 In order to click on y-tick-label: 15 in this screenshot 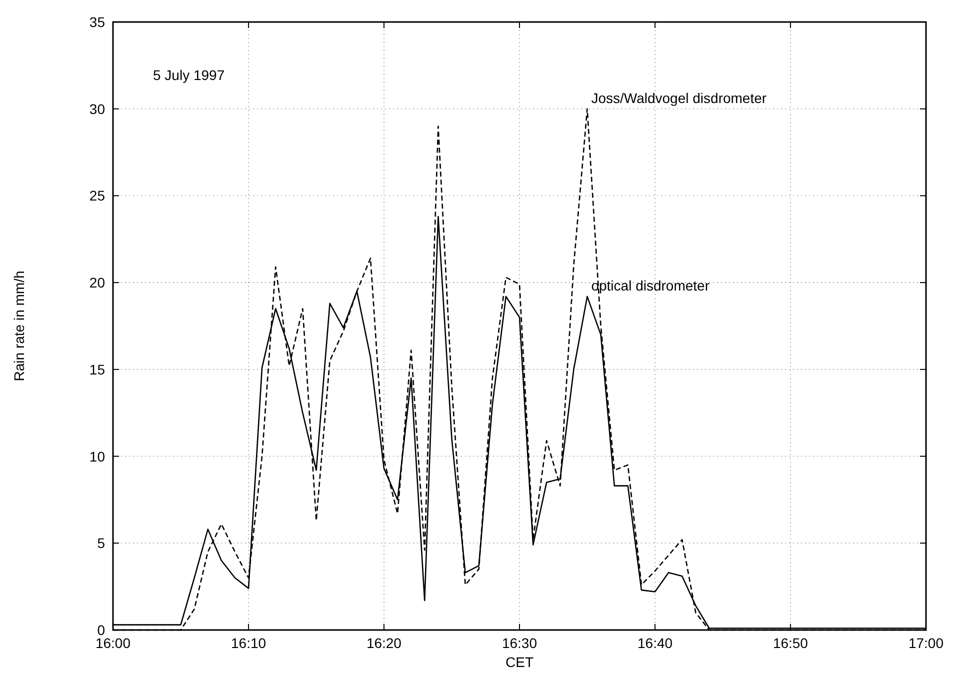, I will do `click(97, 369)`.